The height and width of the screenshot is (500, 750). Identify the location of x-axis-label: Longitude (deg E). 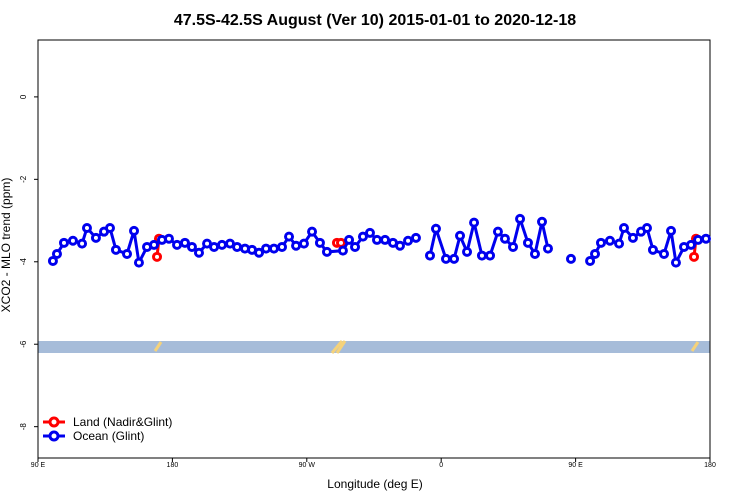
(374, 484).